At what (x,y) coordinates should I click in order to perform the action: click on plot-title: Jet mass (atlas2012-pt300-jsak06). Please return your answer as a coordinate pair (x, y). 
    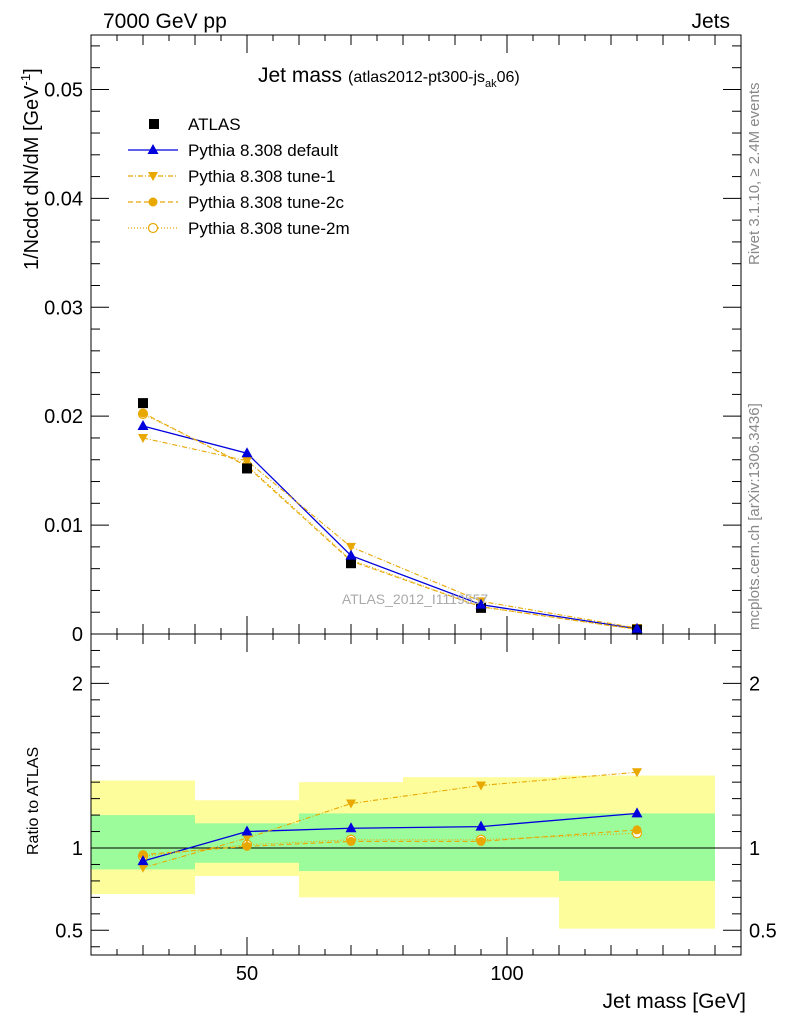
    Looking at the image, I should click on (389, 77).